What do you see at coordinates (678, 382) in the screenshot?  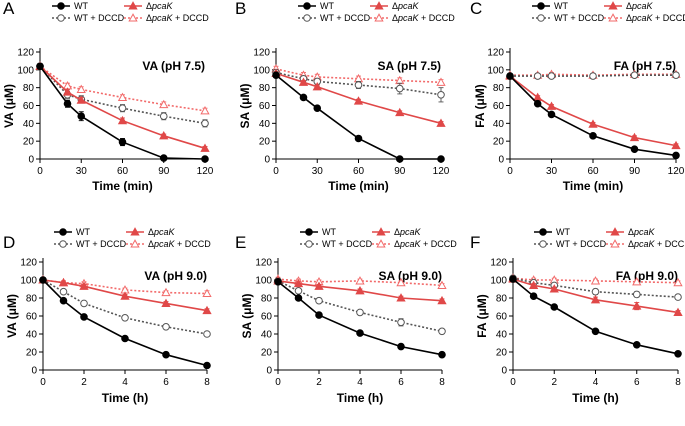 I see `x-tick-label: 8` at bounding box center [678, 382].